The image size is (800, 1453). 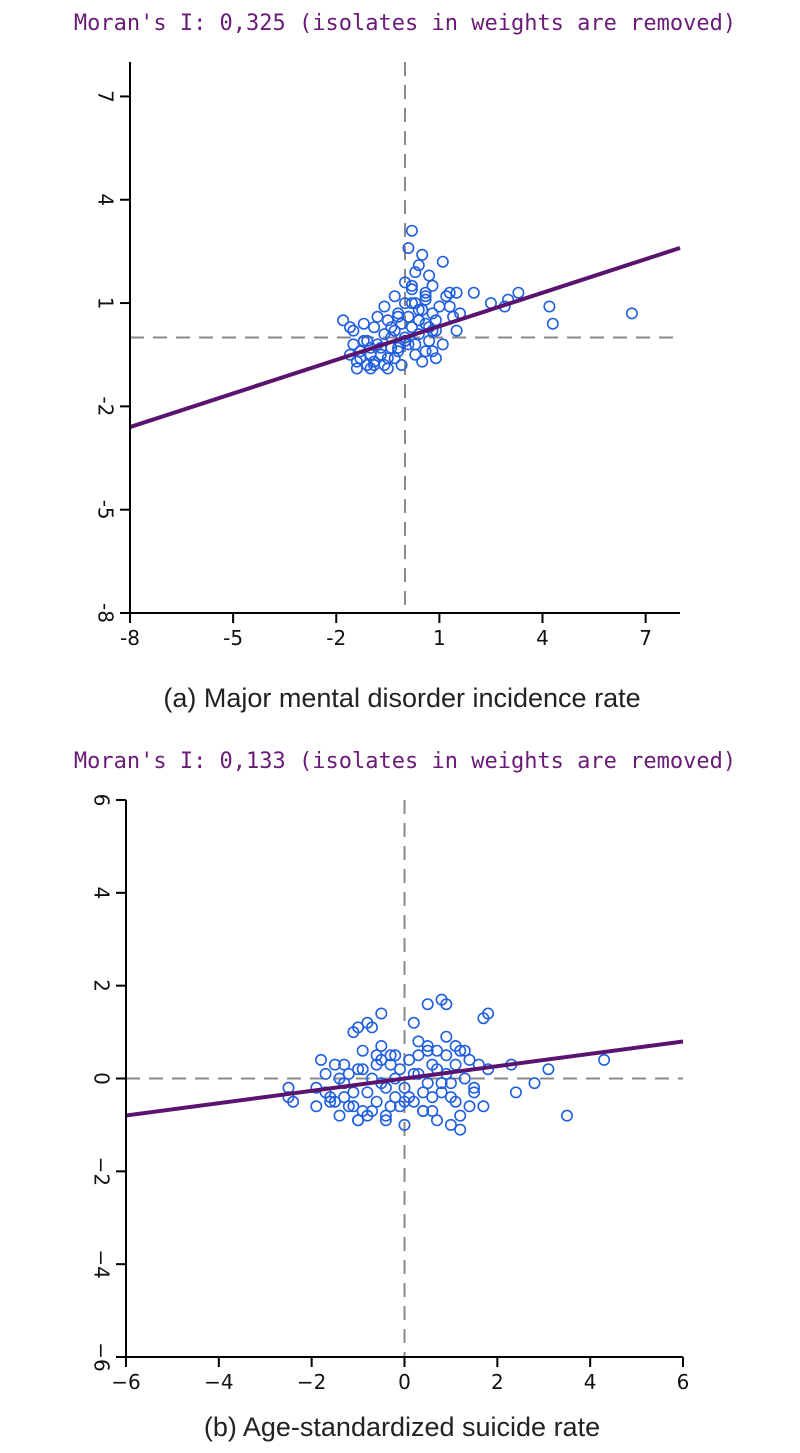 I want to click on chart-caption: (a) Major mental disorder incidence rate, so click(x=401, y=698).